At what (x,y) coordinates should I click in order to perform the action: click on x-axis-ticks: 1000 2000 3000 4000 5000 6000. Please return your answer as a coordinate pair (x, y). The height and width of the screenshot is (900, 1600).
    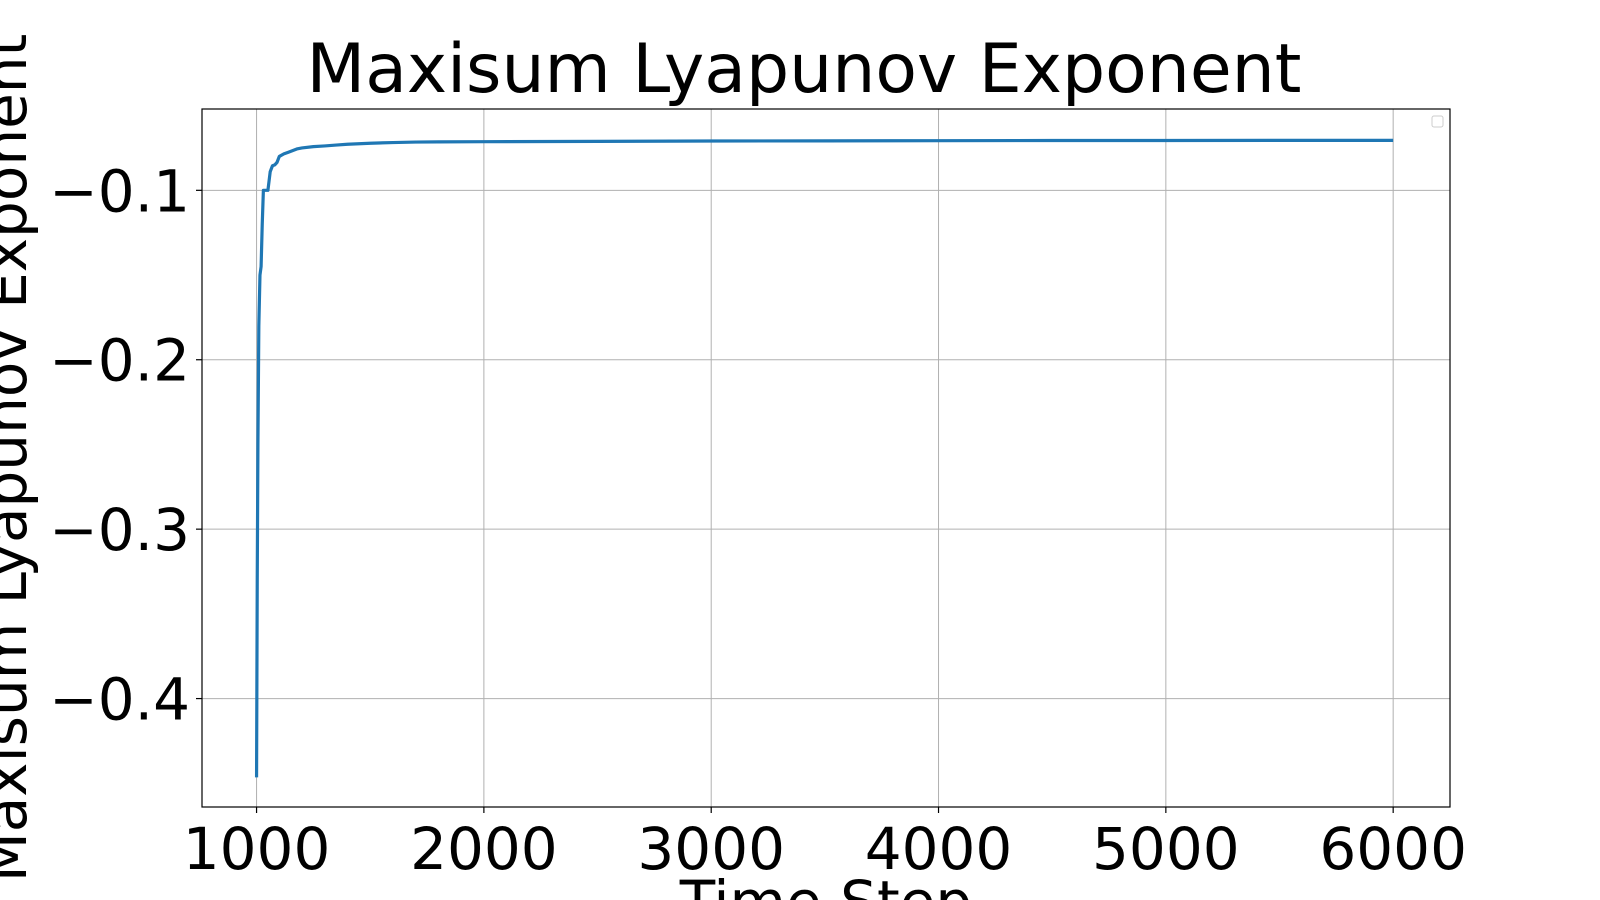
    Looking at the image, I should click on (825, 845).